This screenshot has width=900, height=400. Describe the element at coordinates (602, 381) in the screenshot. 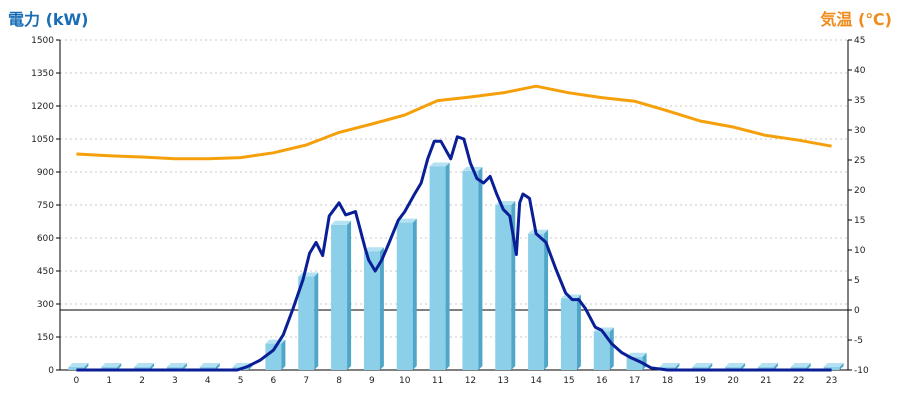

I see `x-tick-label: 16` at that location.